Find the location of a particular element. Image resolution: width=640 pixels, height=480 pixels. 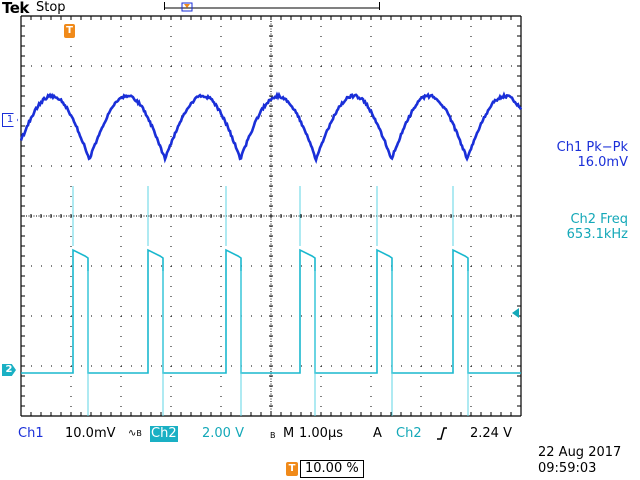

measurement-ch2-freq: Ch2 Freq 653.1kHz is located at coordinates (580, 227).